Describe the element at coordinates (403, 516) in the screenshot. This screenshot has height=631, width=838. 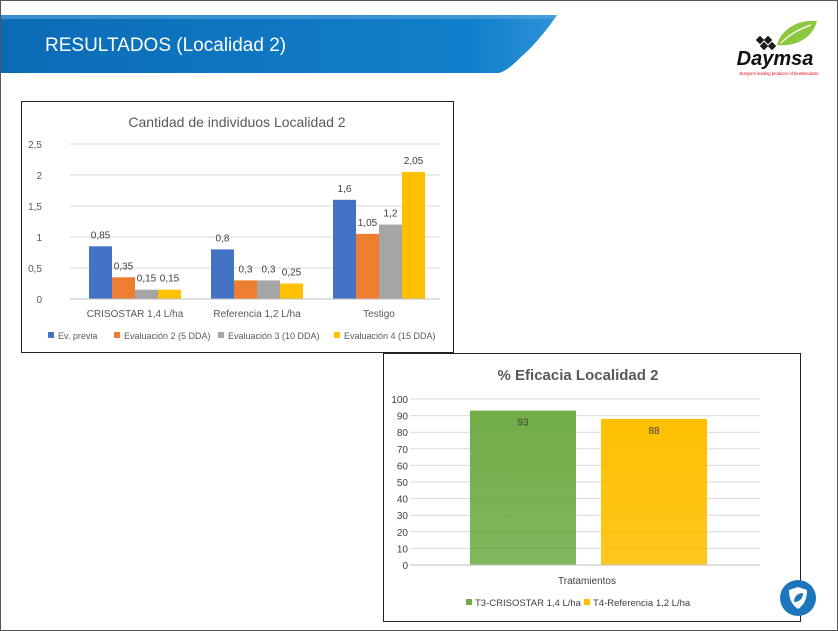
I see `y-tick-label: 30` at that location.